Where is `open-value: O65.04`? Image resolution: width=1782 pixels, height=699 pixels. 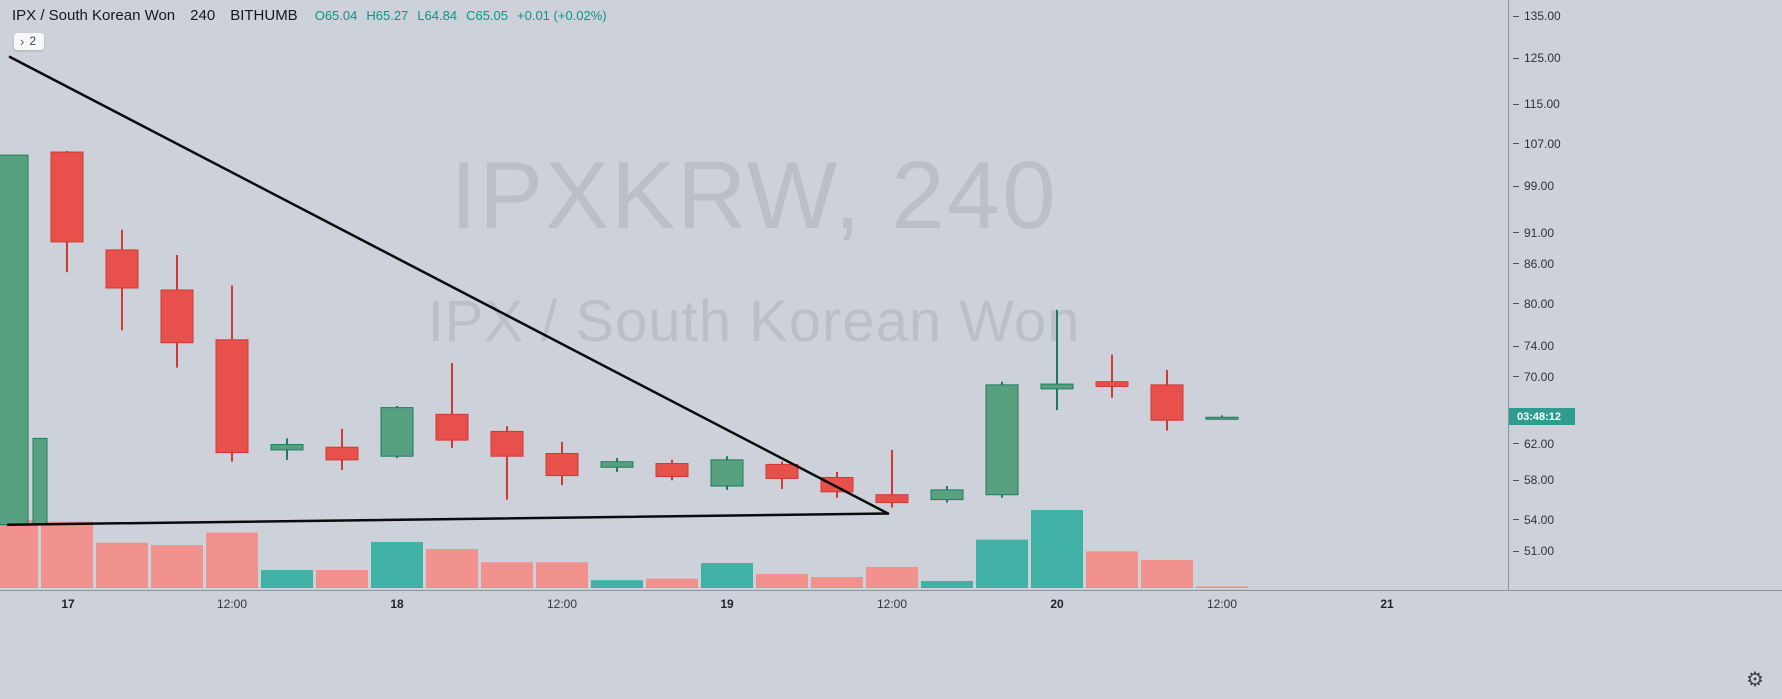 open-value: O65.04 is located at coordinates (336, 15).